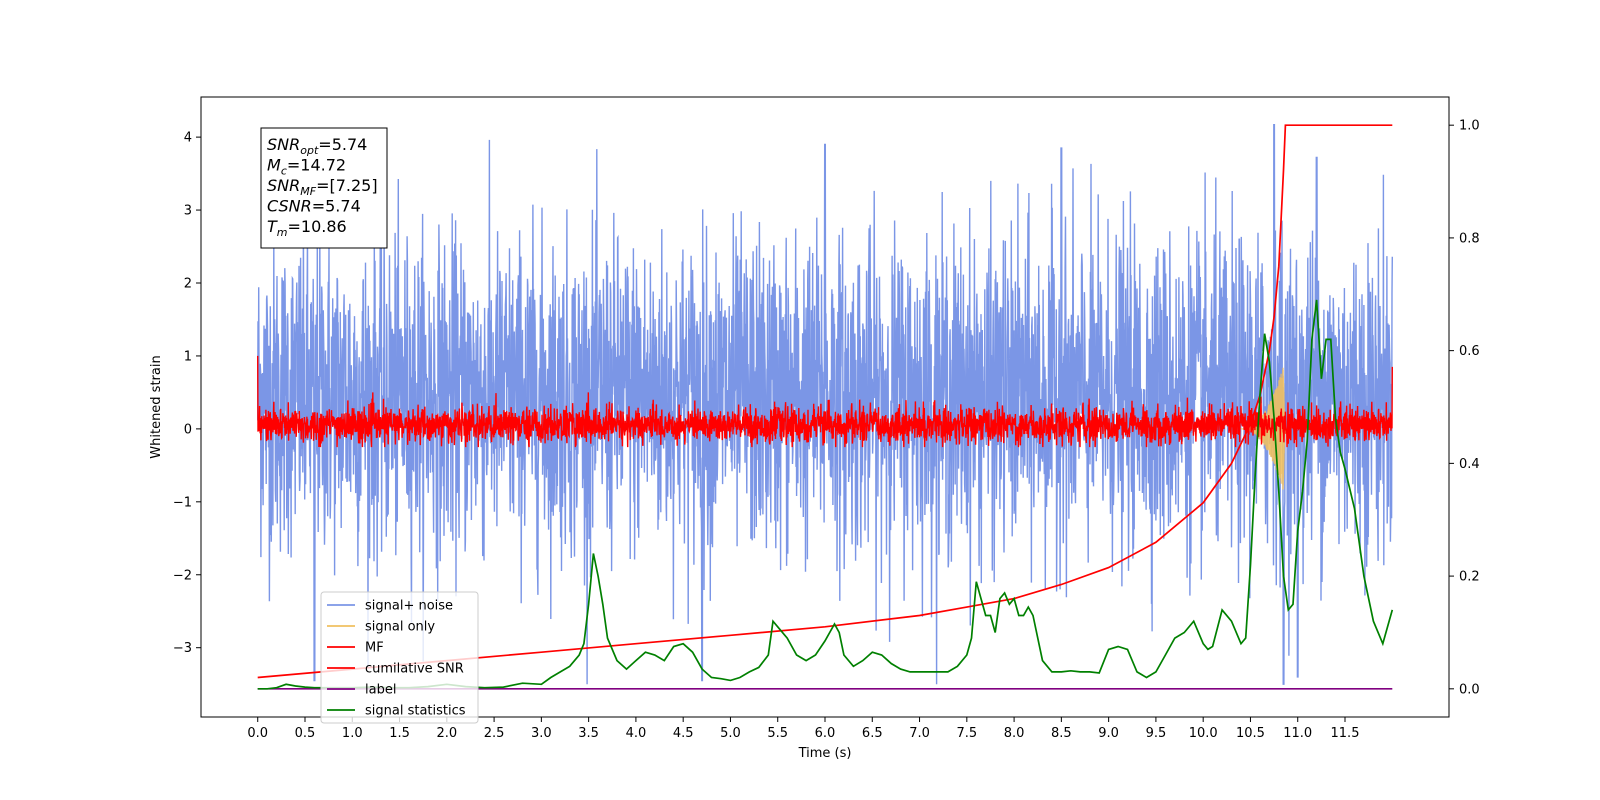  Describe the element at coordinates (541, 733) in the screenshot. I see `x-tick-label: 3.0` at that location.